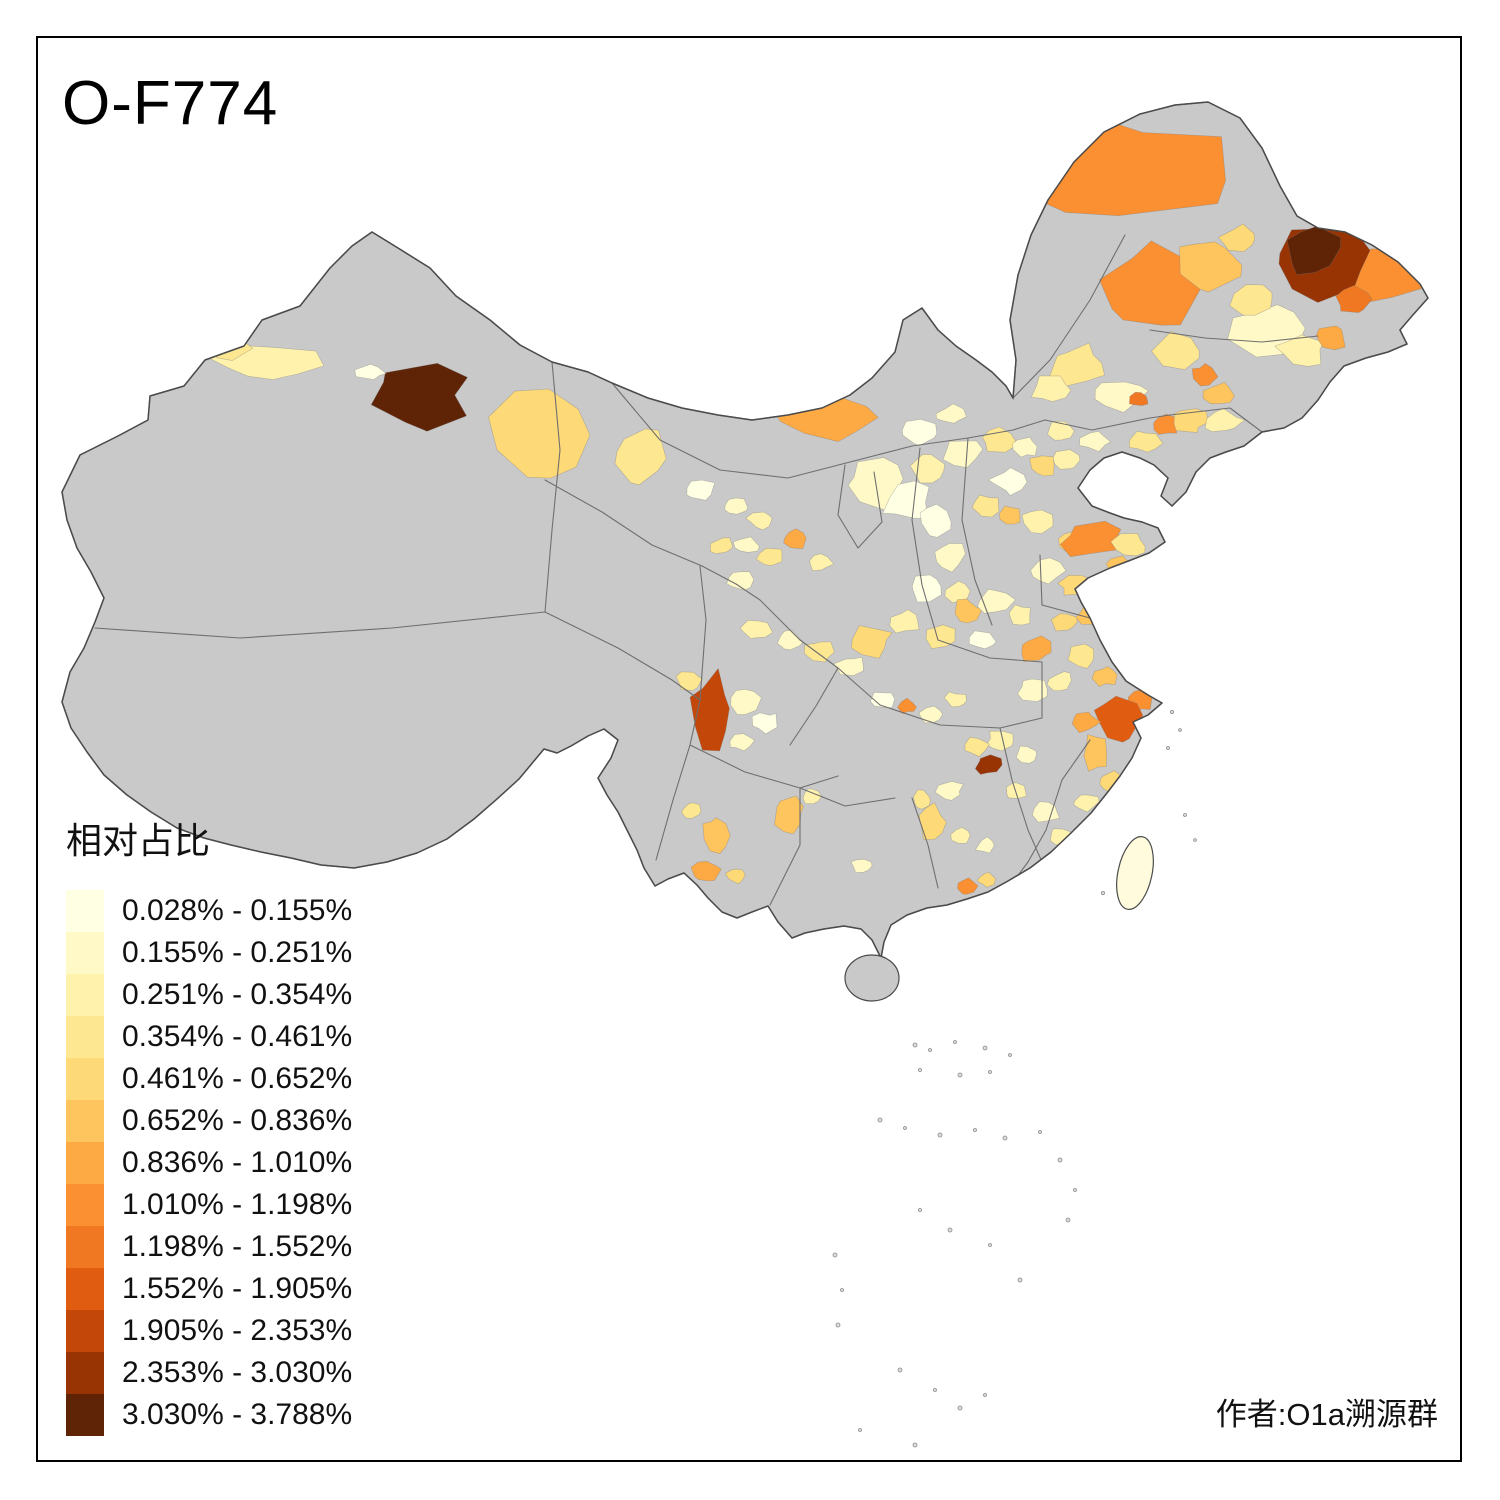 Image resolution: width=1500 pixels, height=1500 pixels. Describe the element at coordinates (209, 995) in the screenshot. I see `legend-row: 0.251% - 0.354%` at that location.